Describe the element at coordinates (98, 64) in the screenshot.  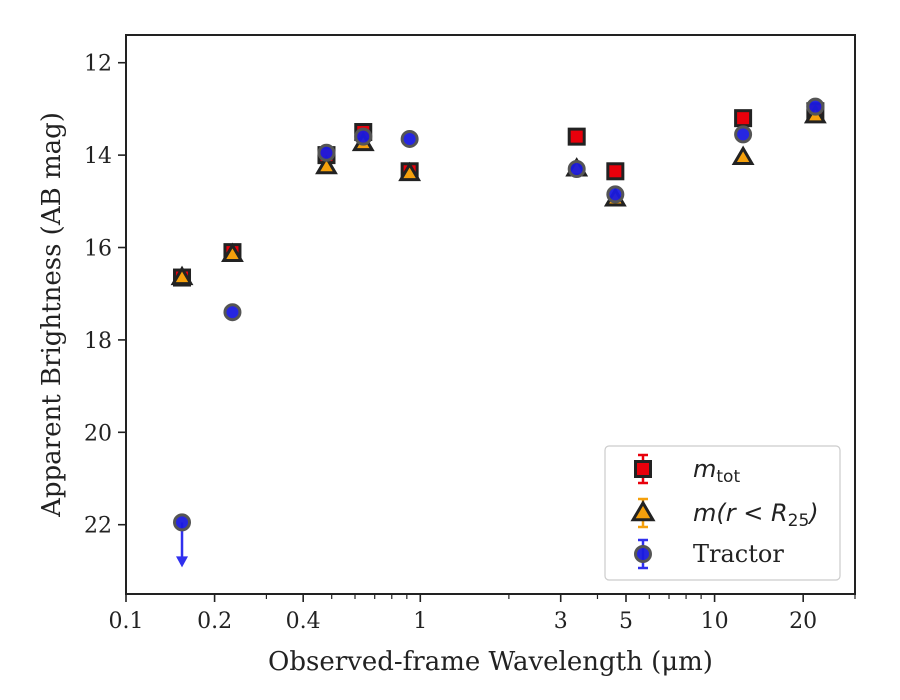
I see `y-tick-label: 12` at that location.